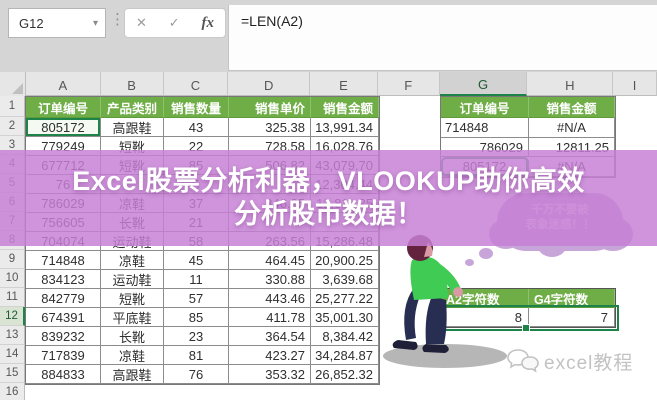 The height and width of the screenshot is (400, 657). I want to click on cell-A12: 674391, so click(63, 317).